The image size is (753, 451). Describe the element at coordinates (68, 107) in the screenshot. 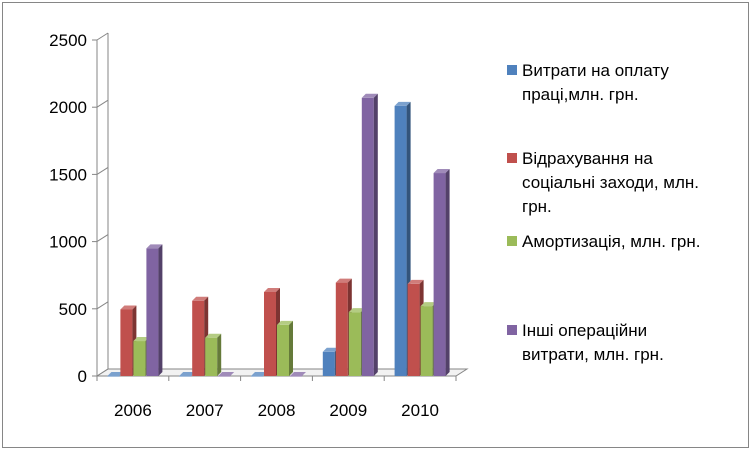

I see `y-tick-label: 2000` at that location.